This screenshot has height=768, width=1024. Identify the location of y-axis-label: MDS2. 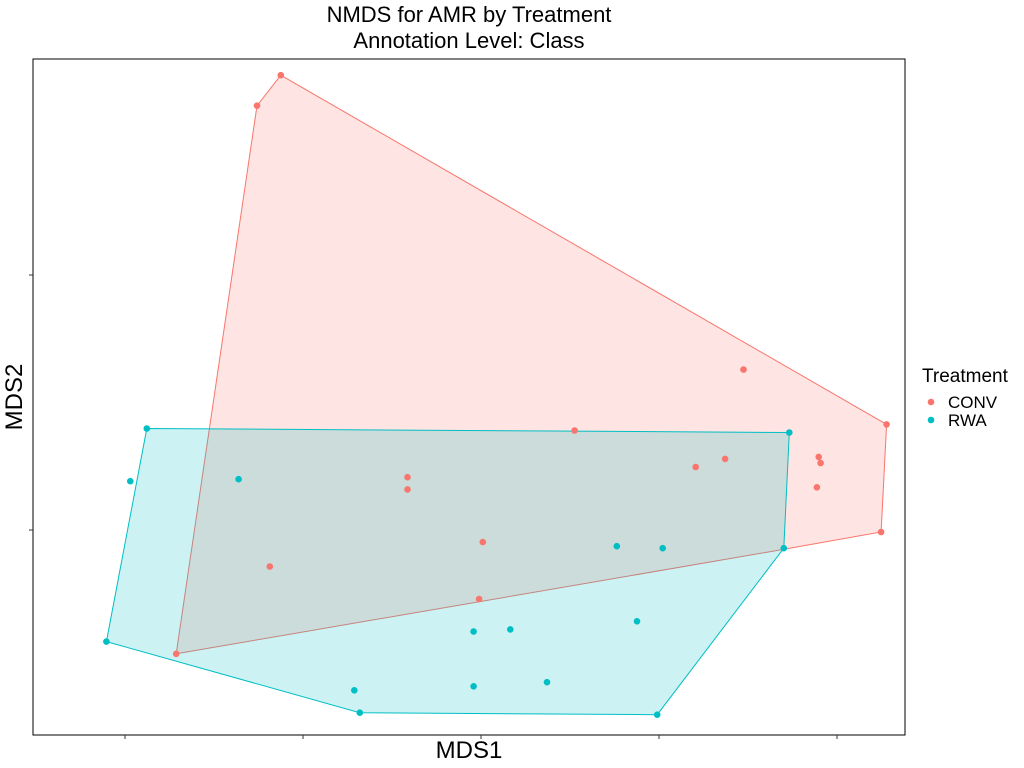
(14, 397).